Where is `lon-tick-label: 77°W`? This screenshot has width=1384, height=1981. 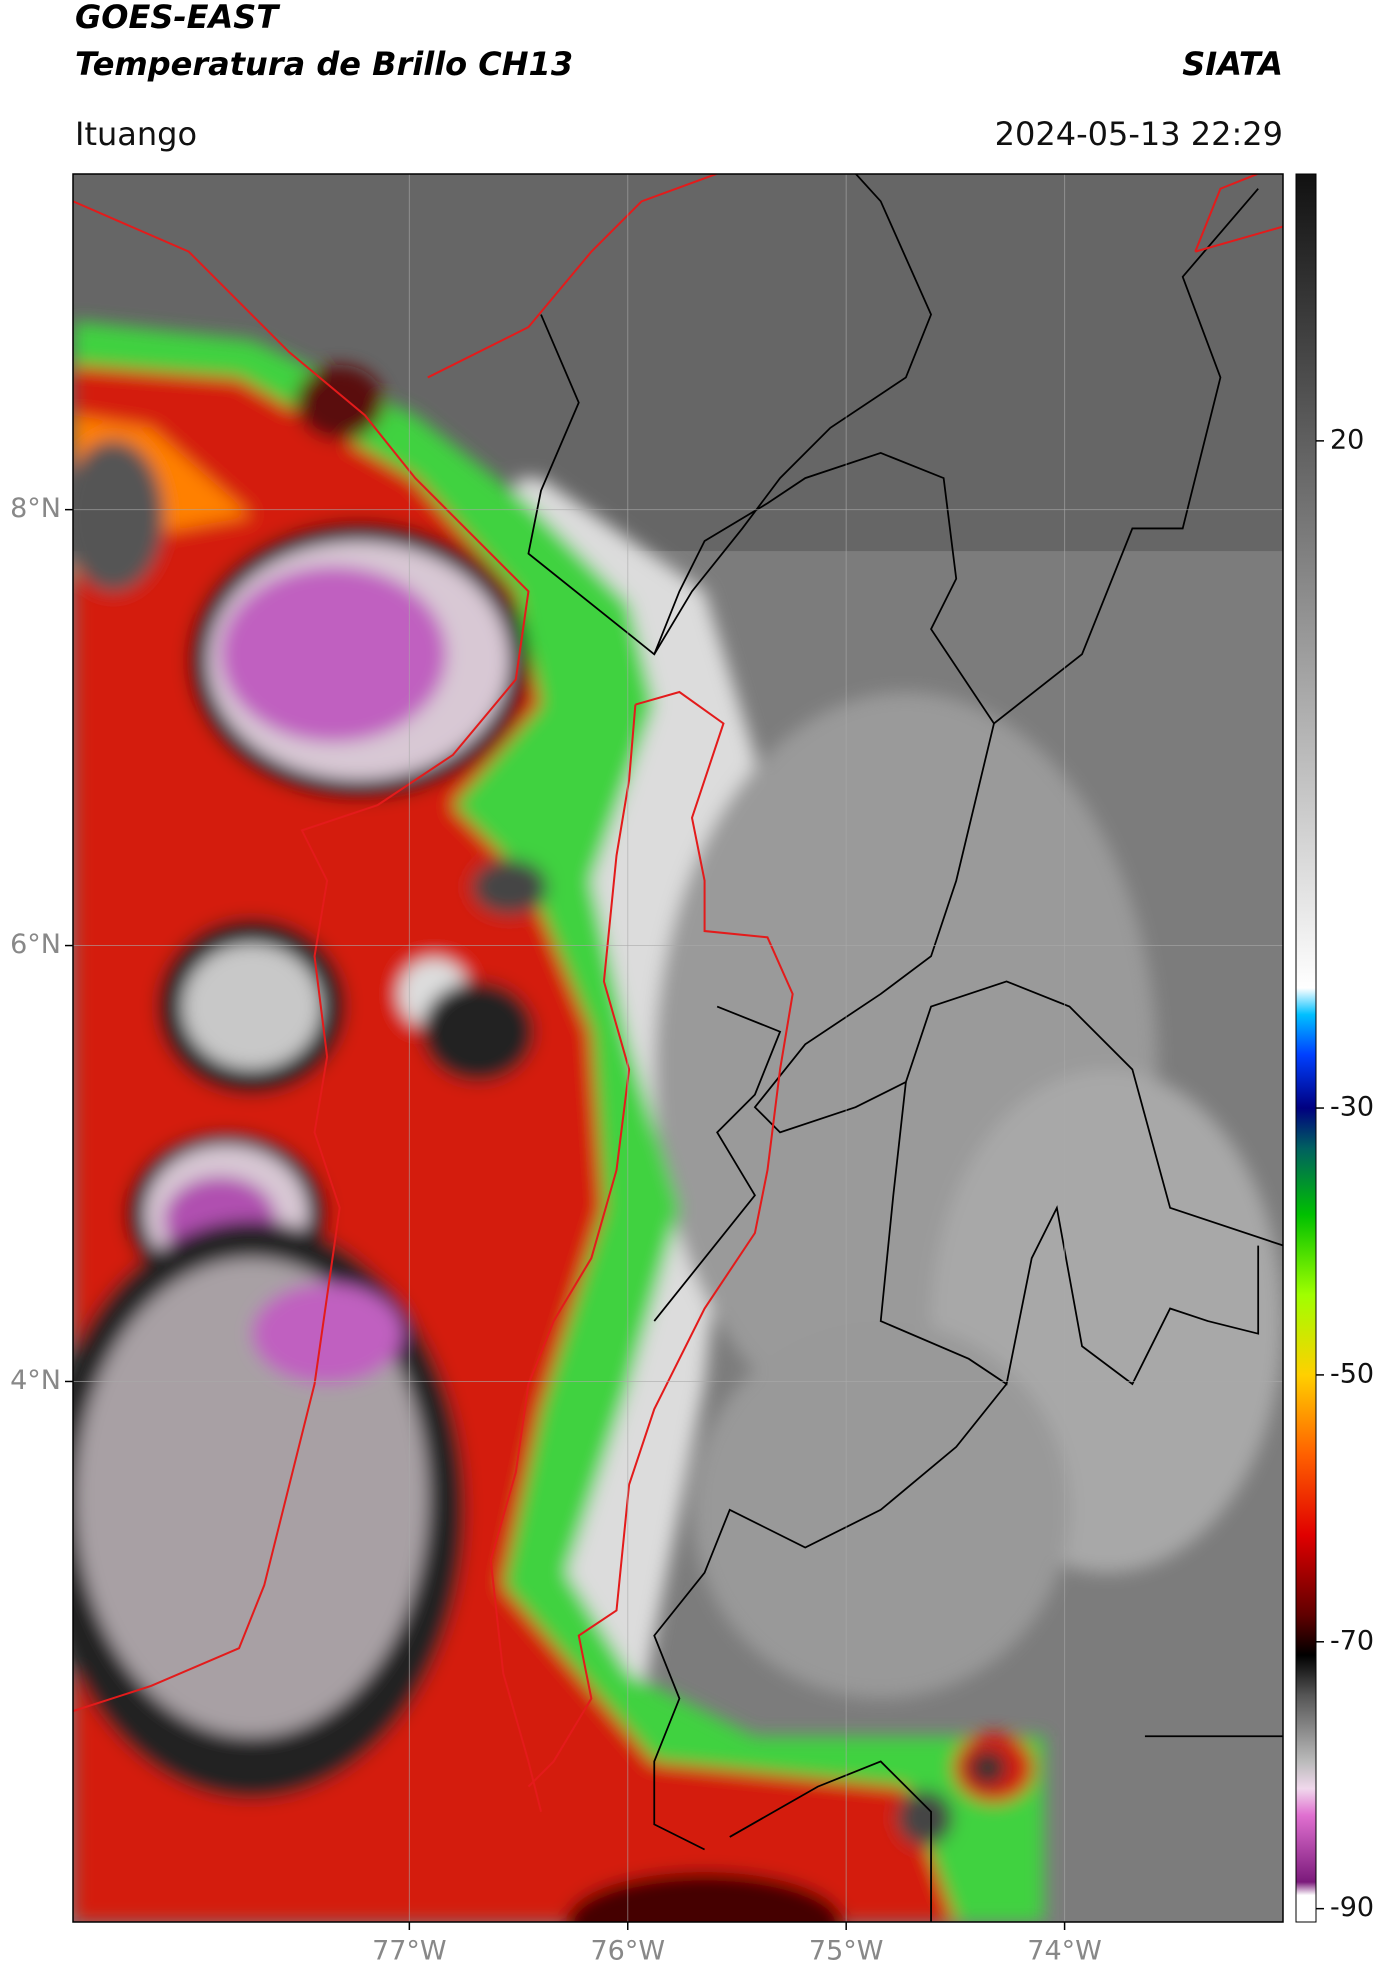
lon-tick-label: 77°W is located at coordinates (409, 1951).